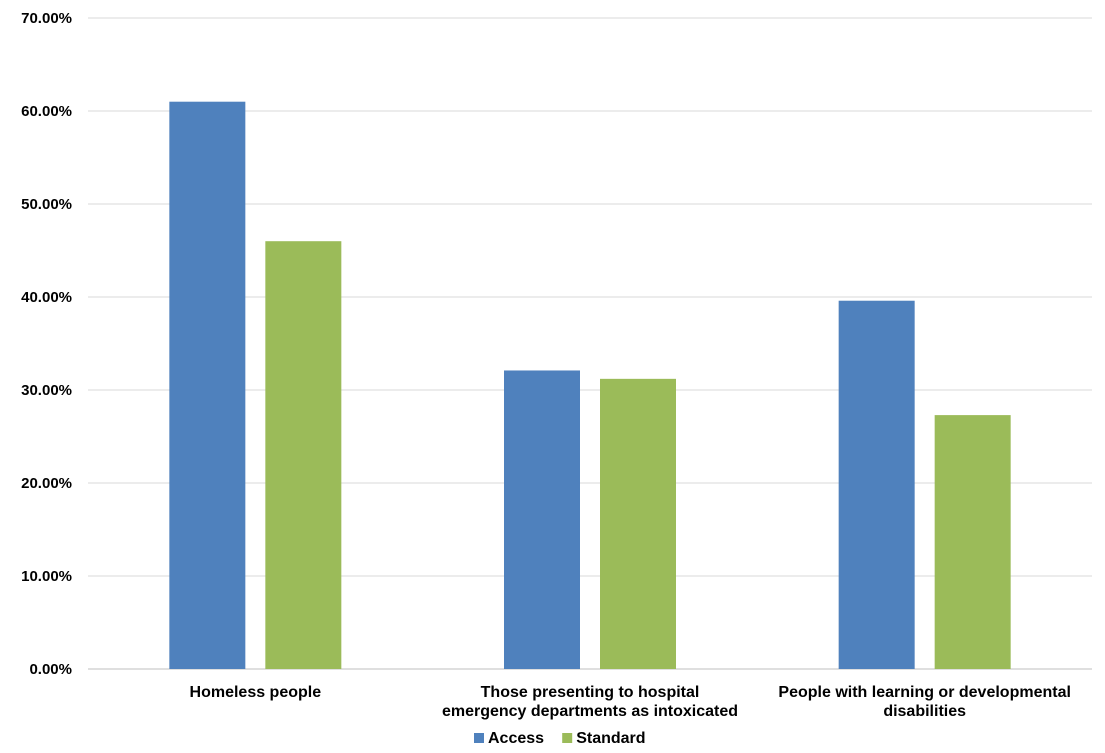  Describe the element at coordinates (46, 483) in the screenshot. I see `y-tick-label: 20.00%` at that location.